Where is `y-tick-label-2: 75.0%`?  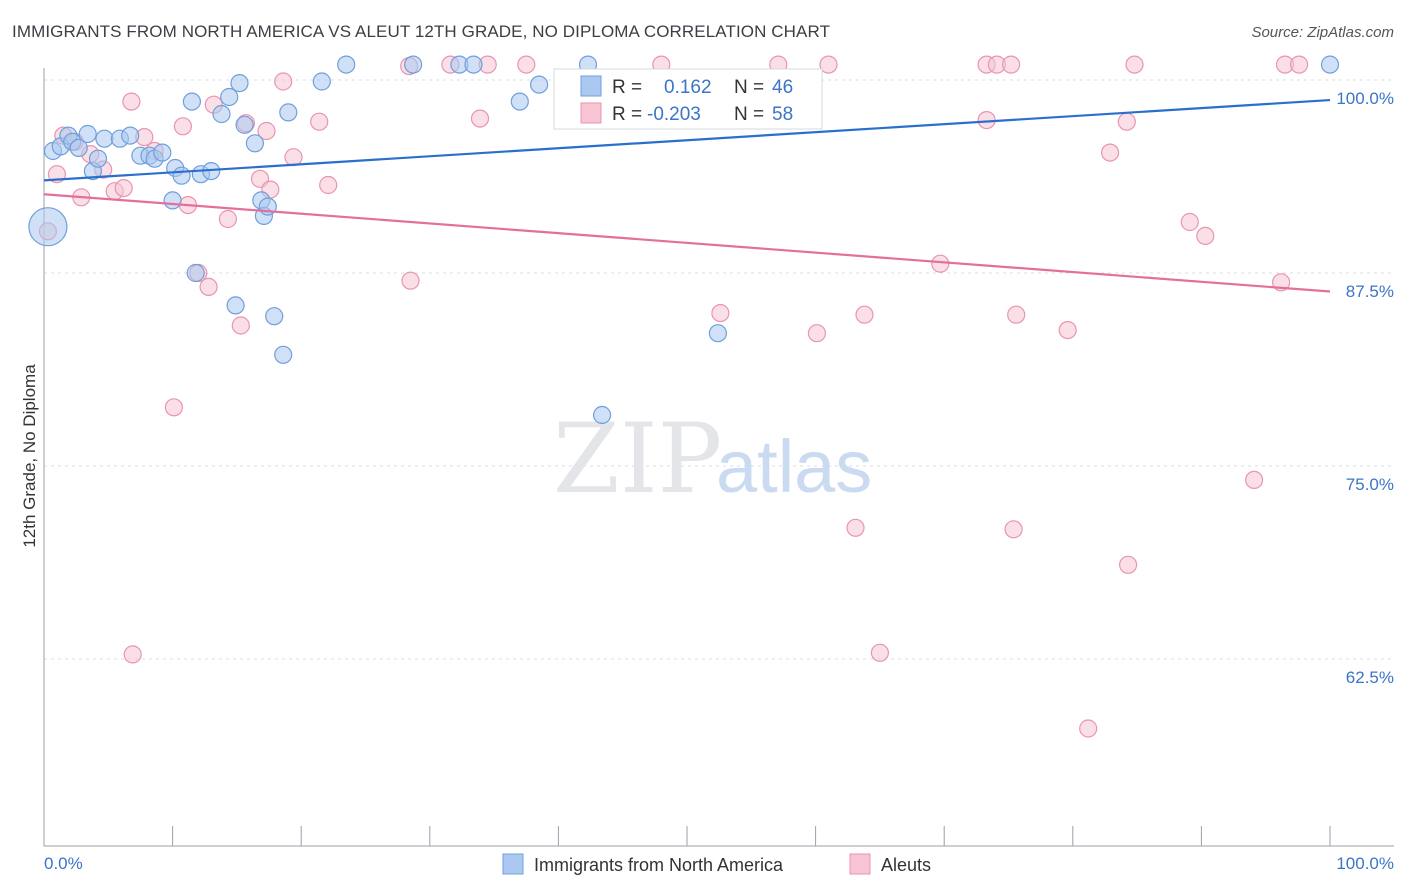
y-tick-label-2: 75.0% is located at coordinates (1370, 484).